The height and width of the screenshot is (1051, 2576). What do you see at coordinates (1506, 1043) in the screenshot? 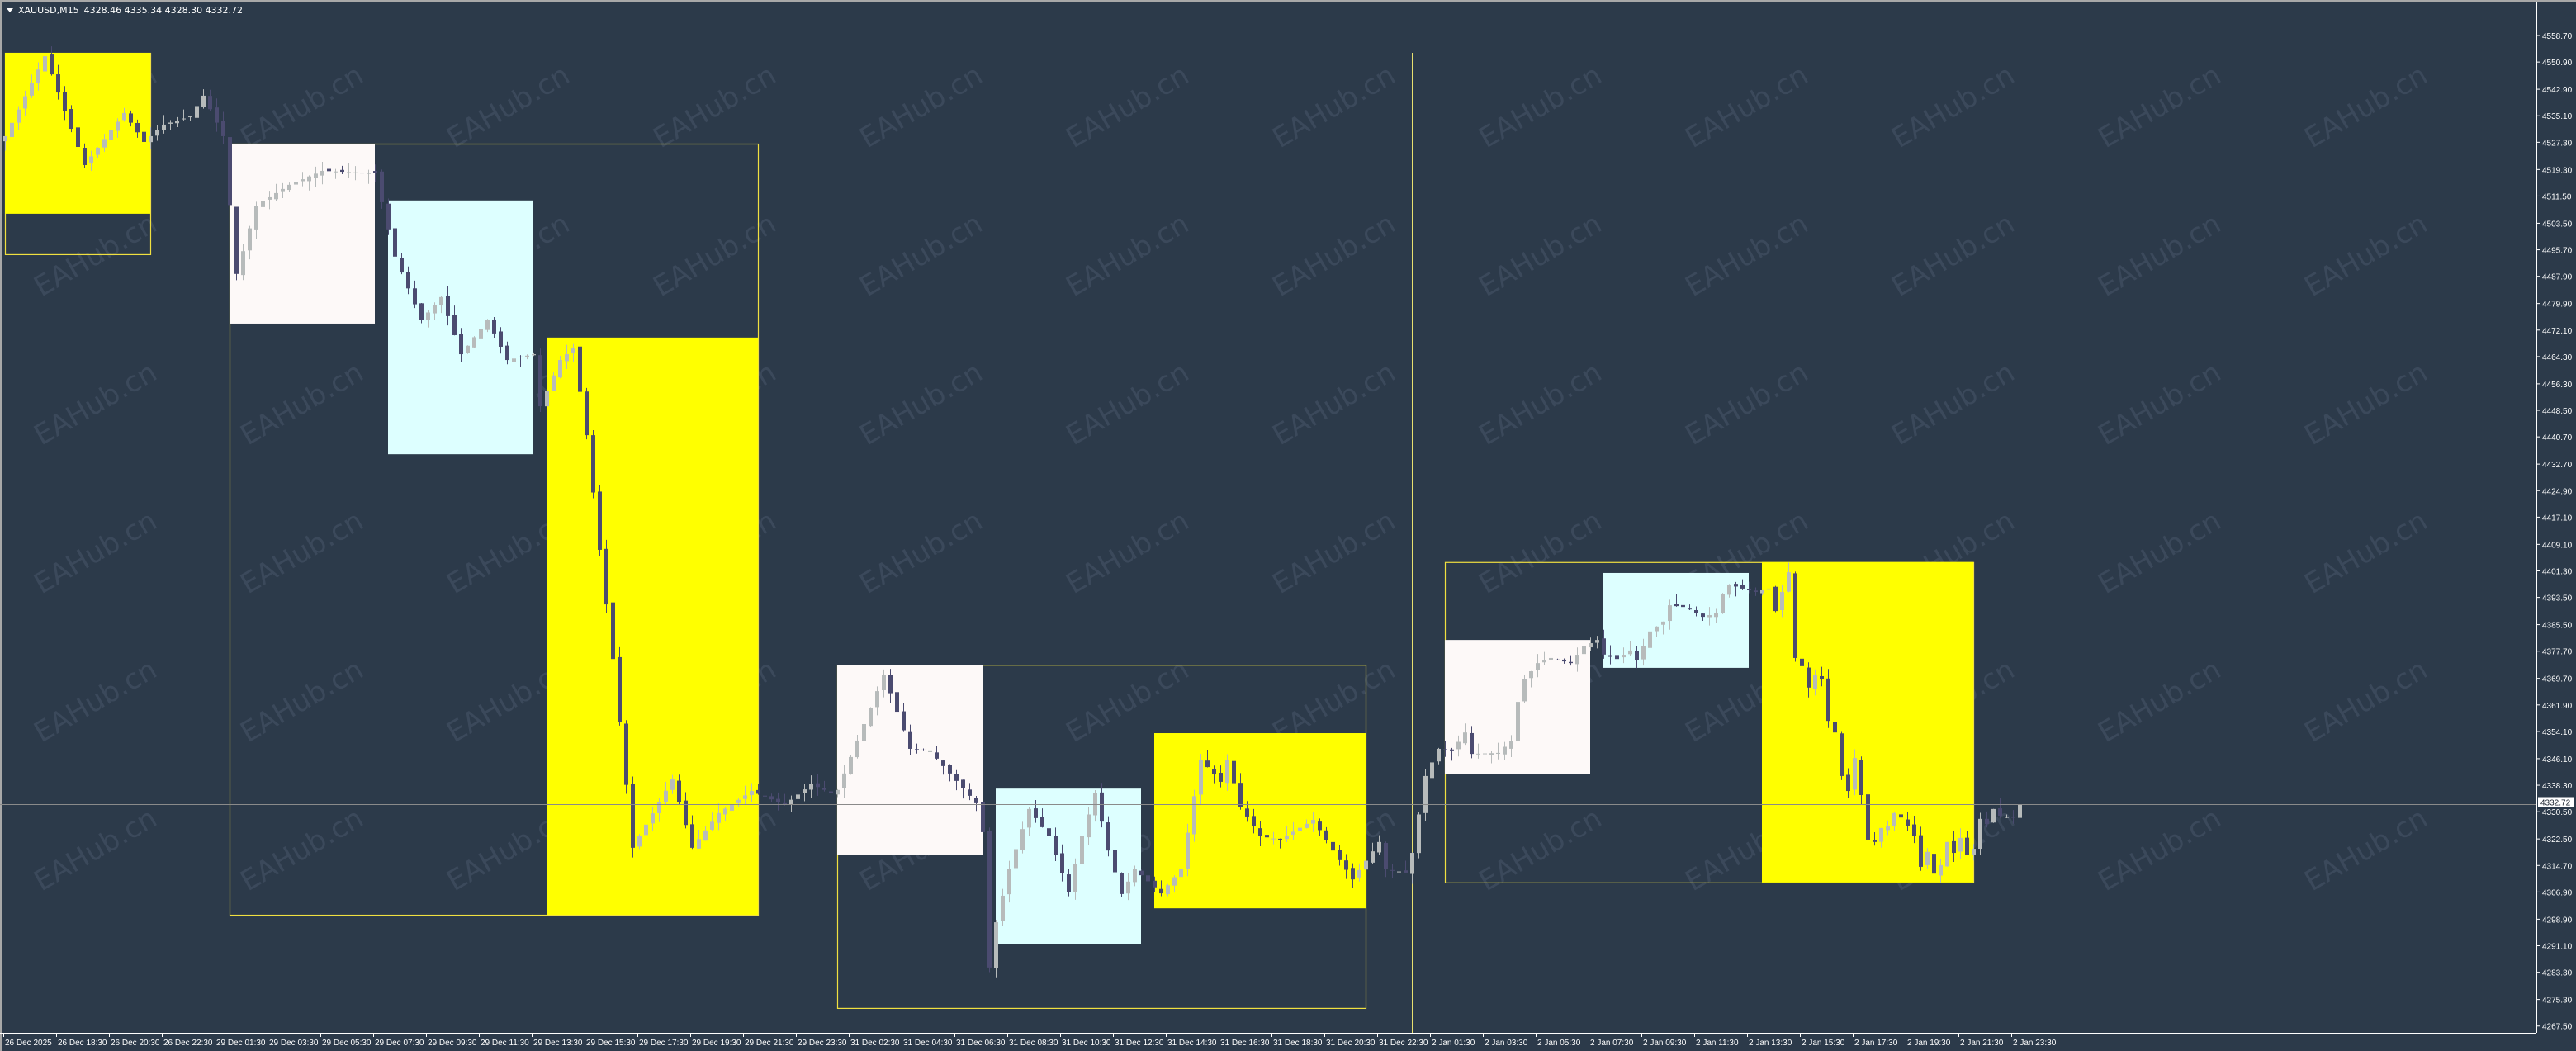
I see `time-tick-label: 2 Jan 03:30` at bounding box center [1506, 1043].